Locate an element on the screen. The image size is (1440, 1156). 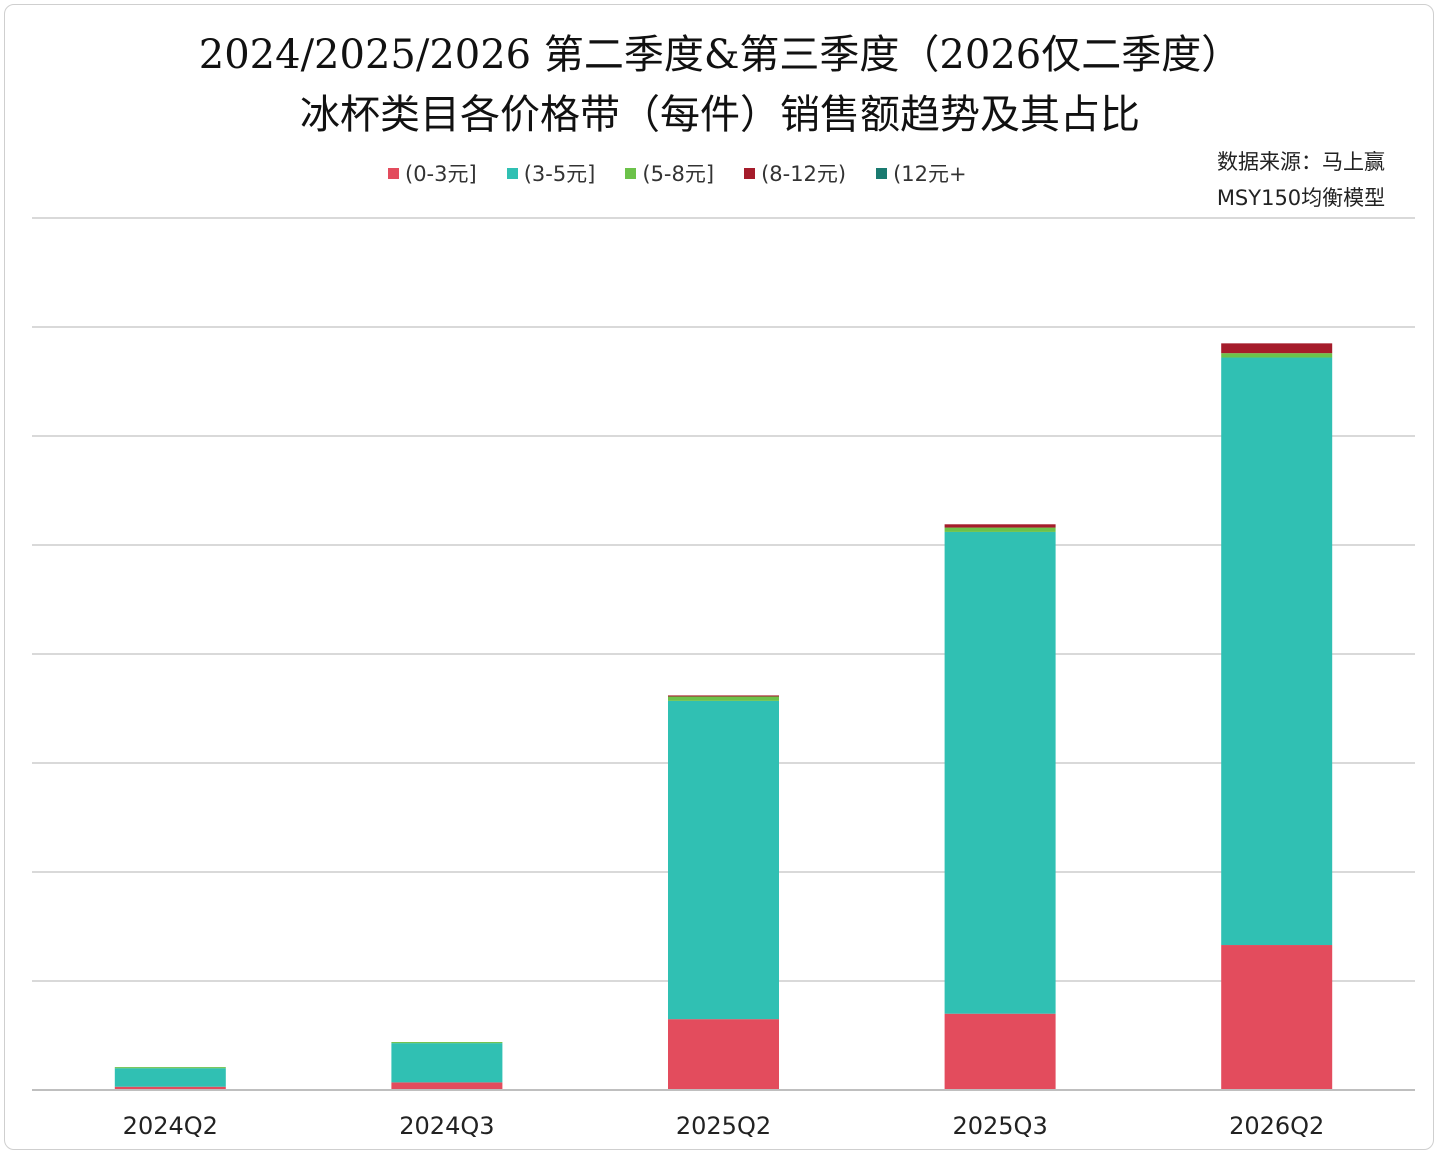
legend-label: (0-3元] is located at coordinates (441, 174).